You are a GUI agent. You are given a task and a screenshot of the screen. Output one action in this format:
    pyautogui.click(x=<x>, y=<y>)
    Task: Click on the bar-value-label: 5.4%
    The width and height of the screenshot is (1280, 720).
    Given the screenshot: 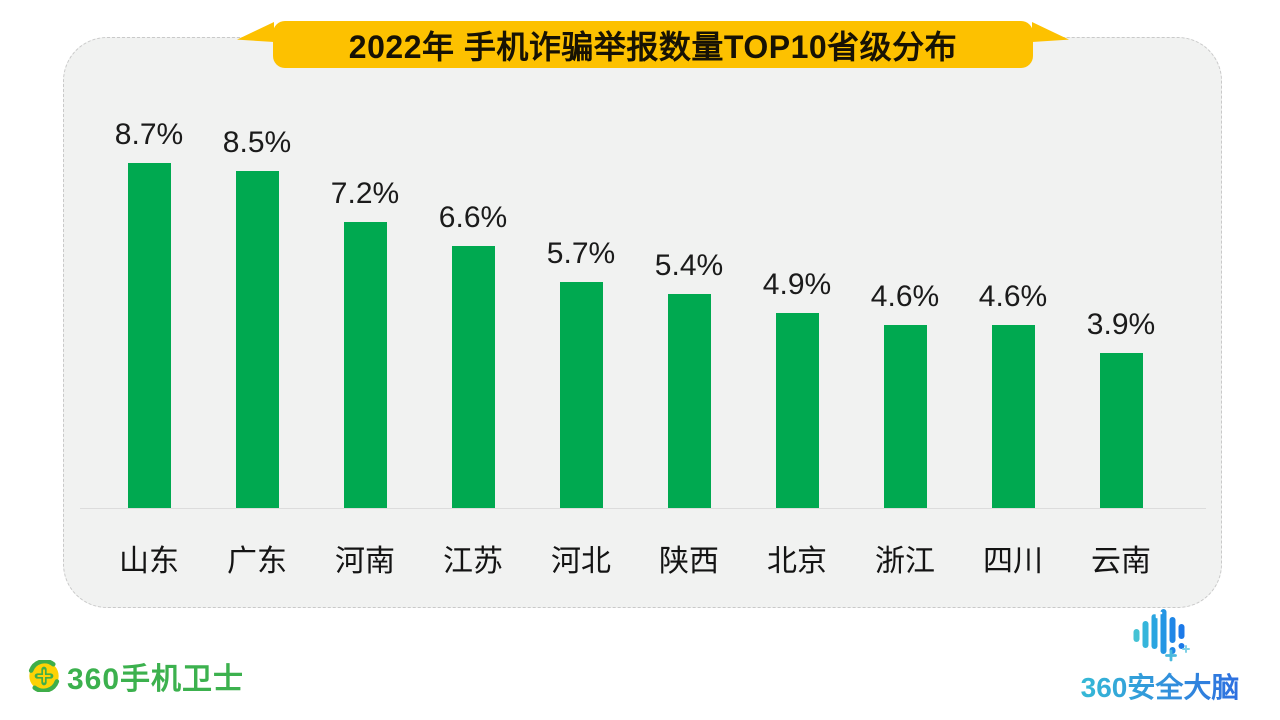 What is the action you would take?
    pyautogui.click(x=689, y=265)
    